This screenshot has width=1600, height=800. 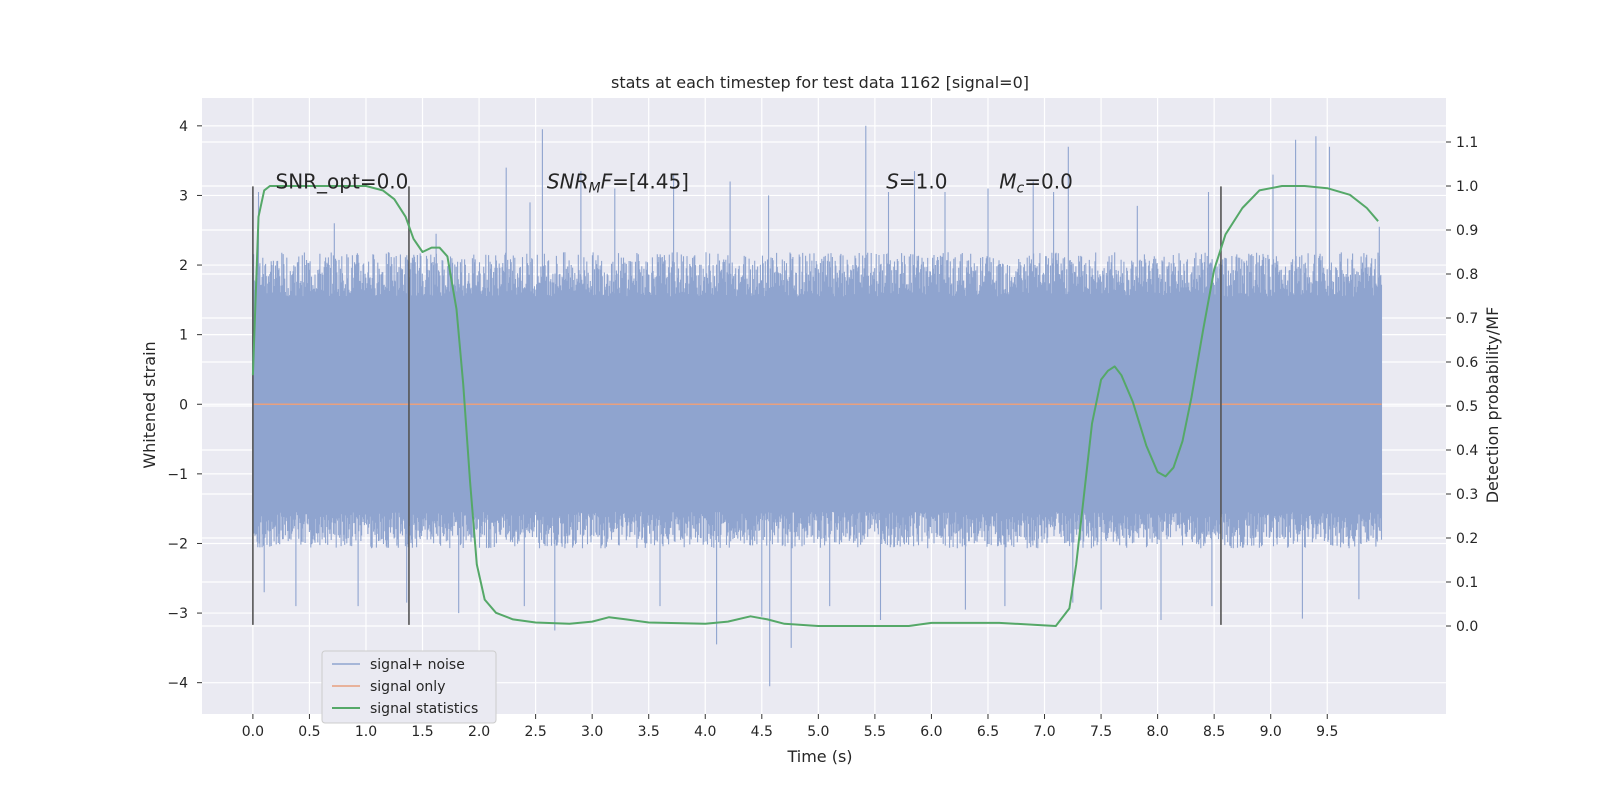 I want to click on x-tick-label: 8.0, so click(x=1157, y=732).